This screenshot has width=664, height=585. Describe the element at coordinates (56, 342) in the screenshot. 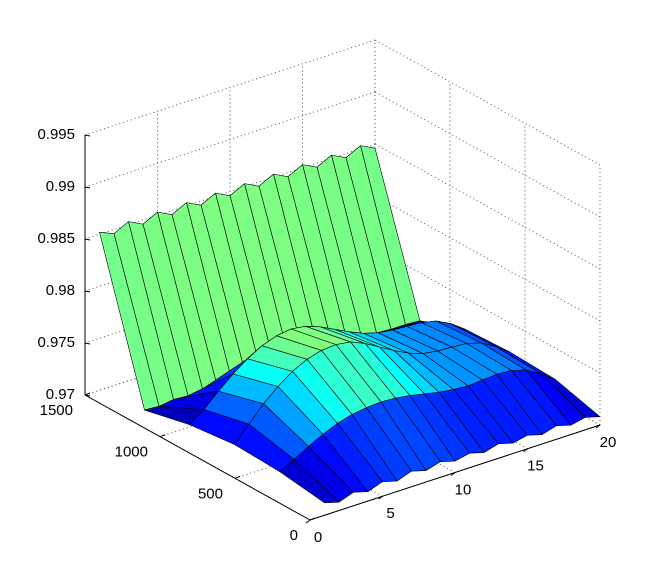

I see `z-tick-label: 0.975` at that location.